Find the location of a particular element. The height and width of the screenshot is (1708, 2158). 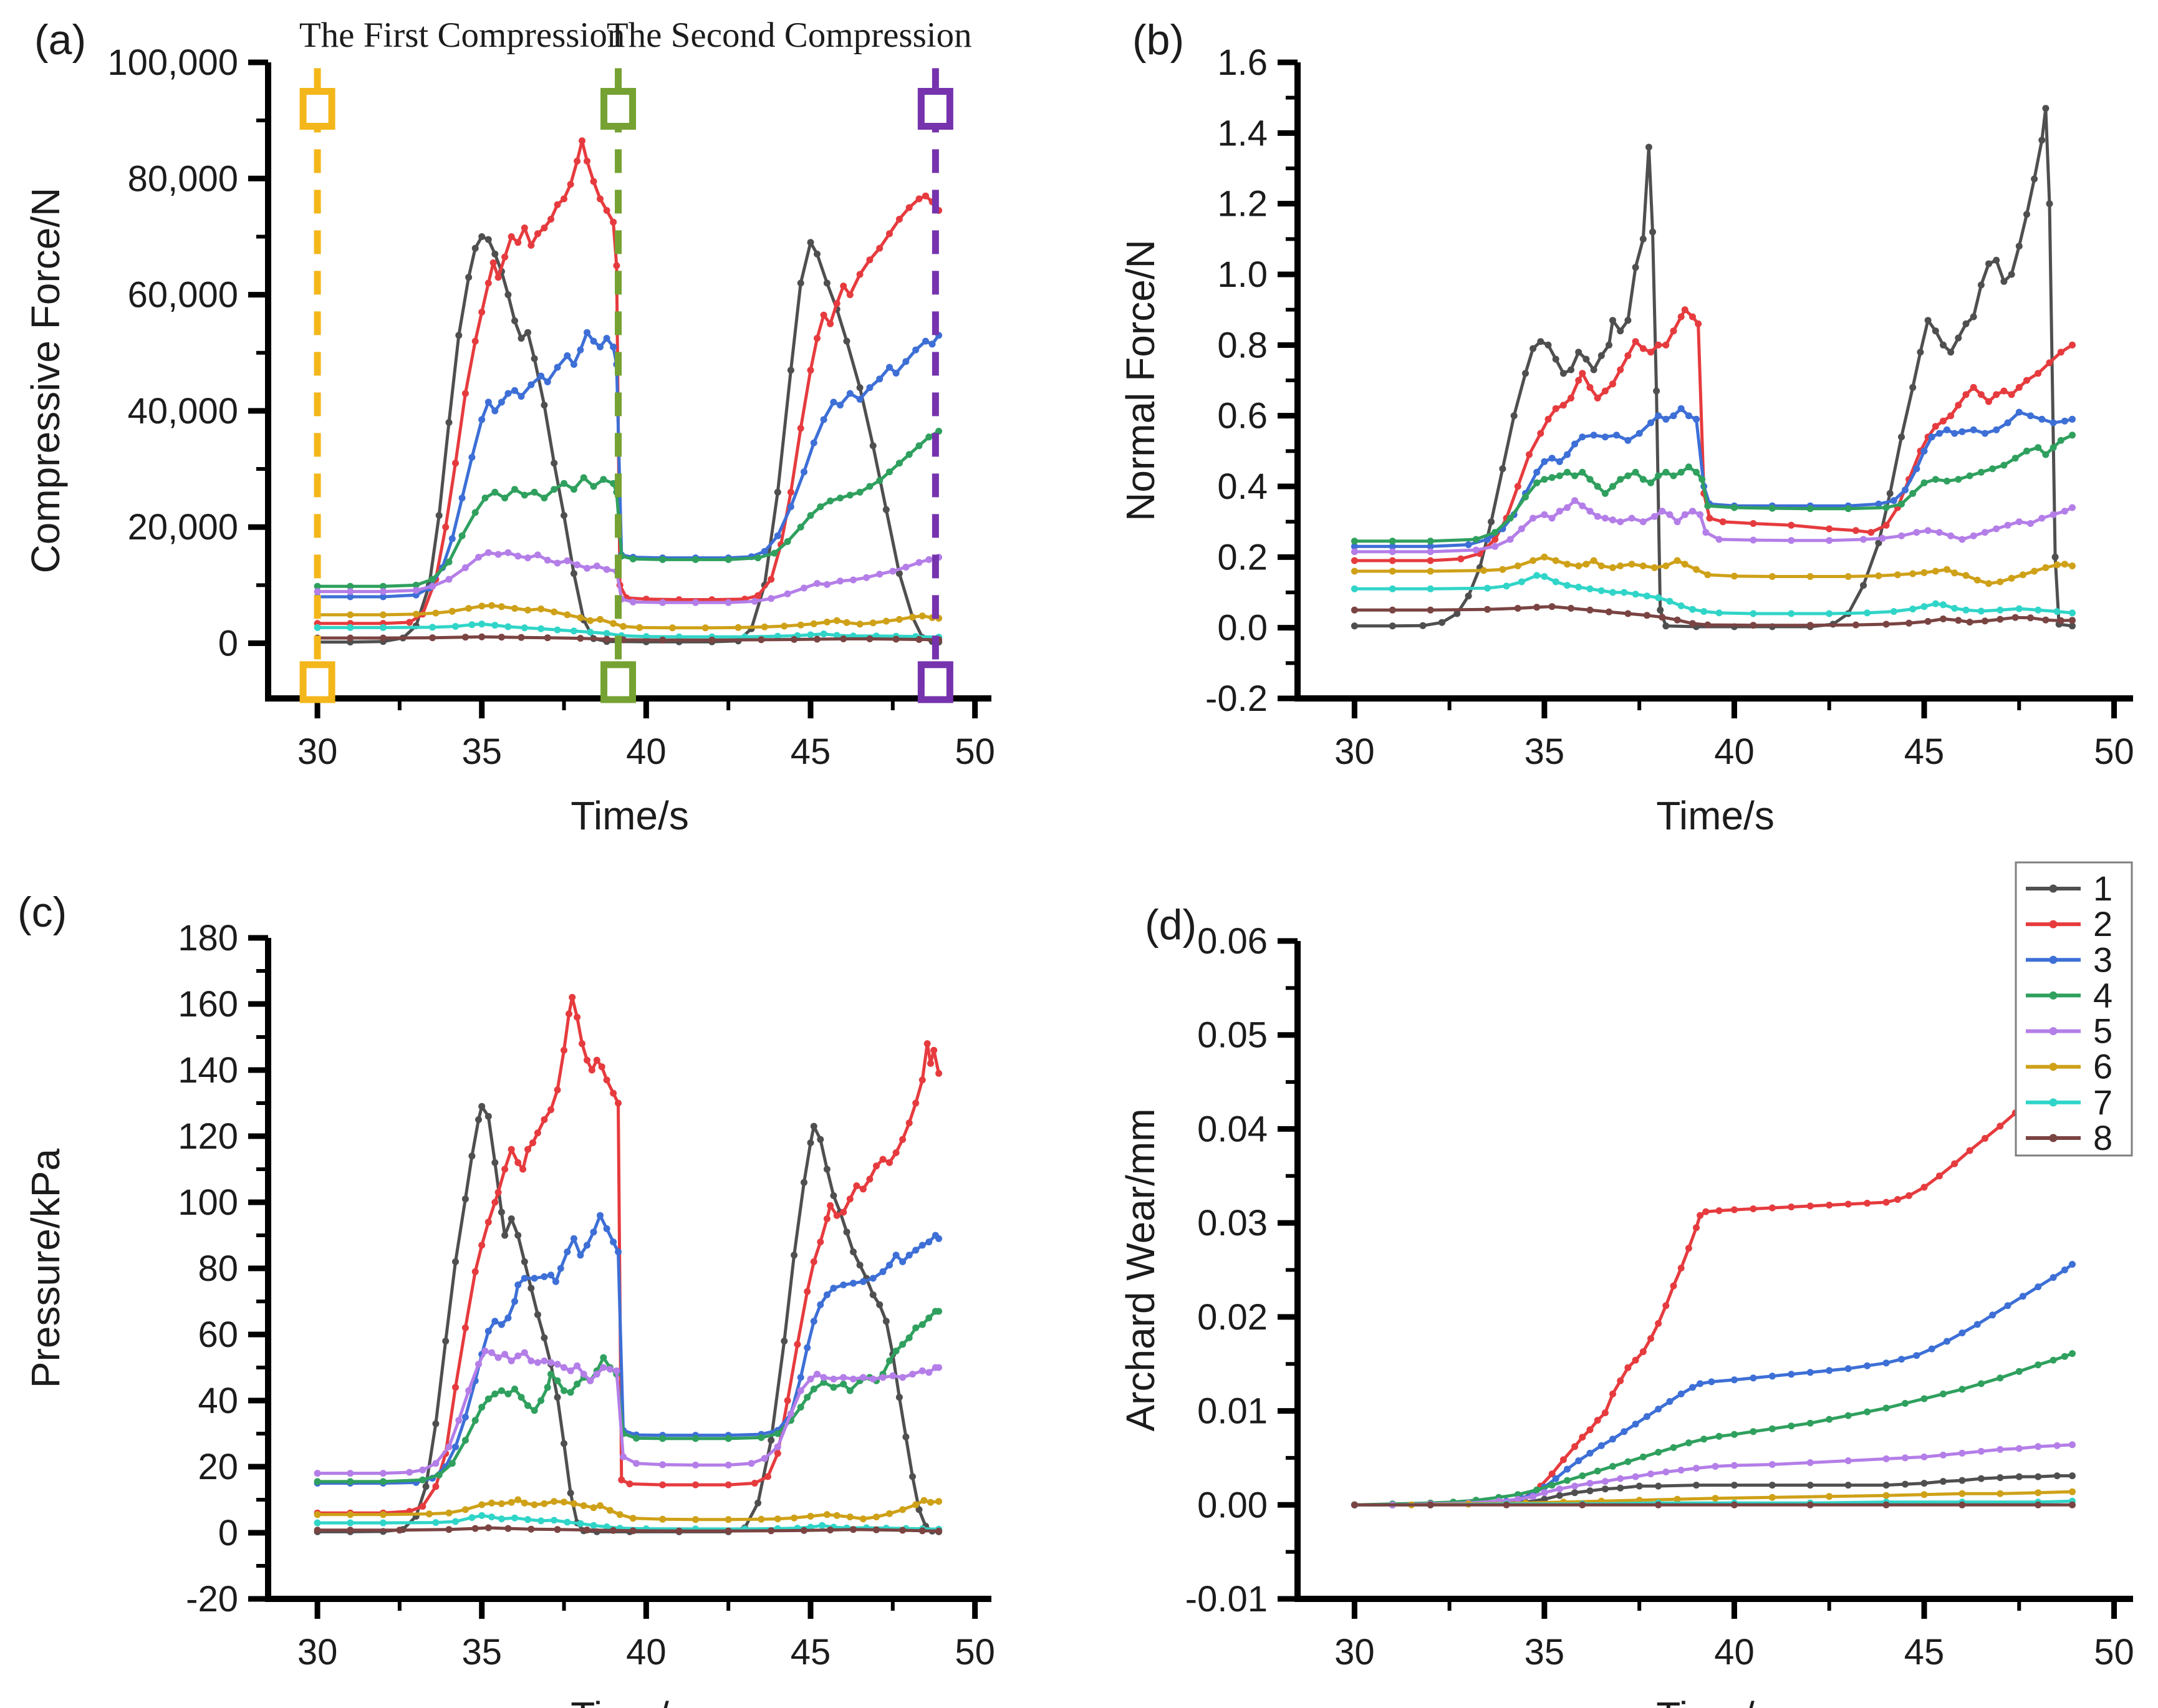

annotation-text: The First Compression is located at coordinates (462, 35).